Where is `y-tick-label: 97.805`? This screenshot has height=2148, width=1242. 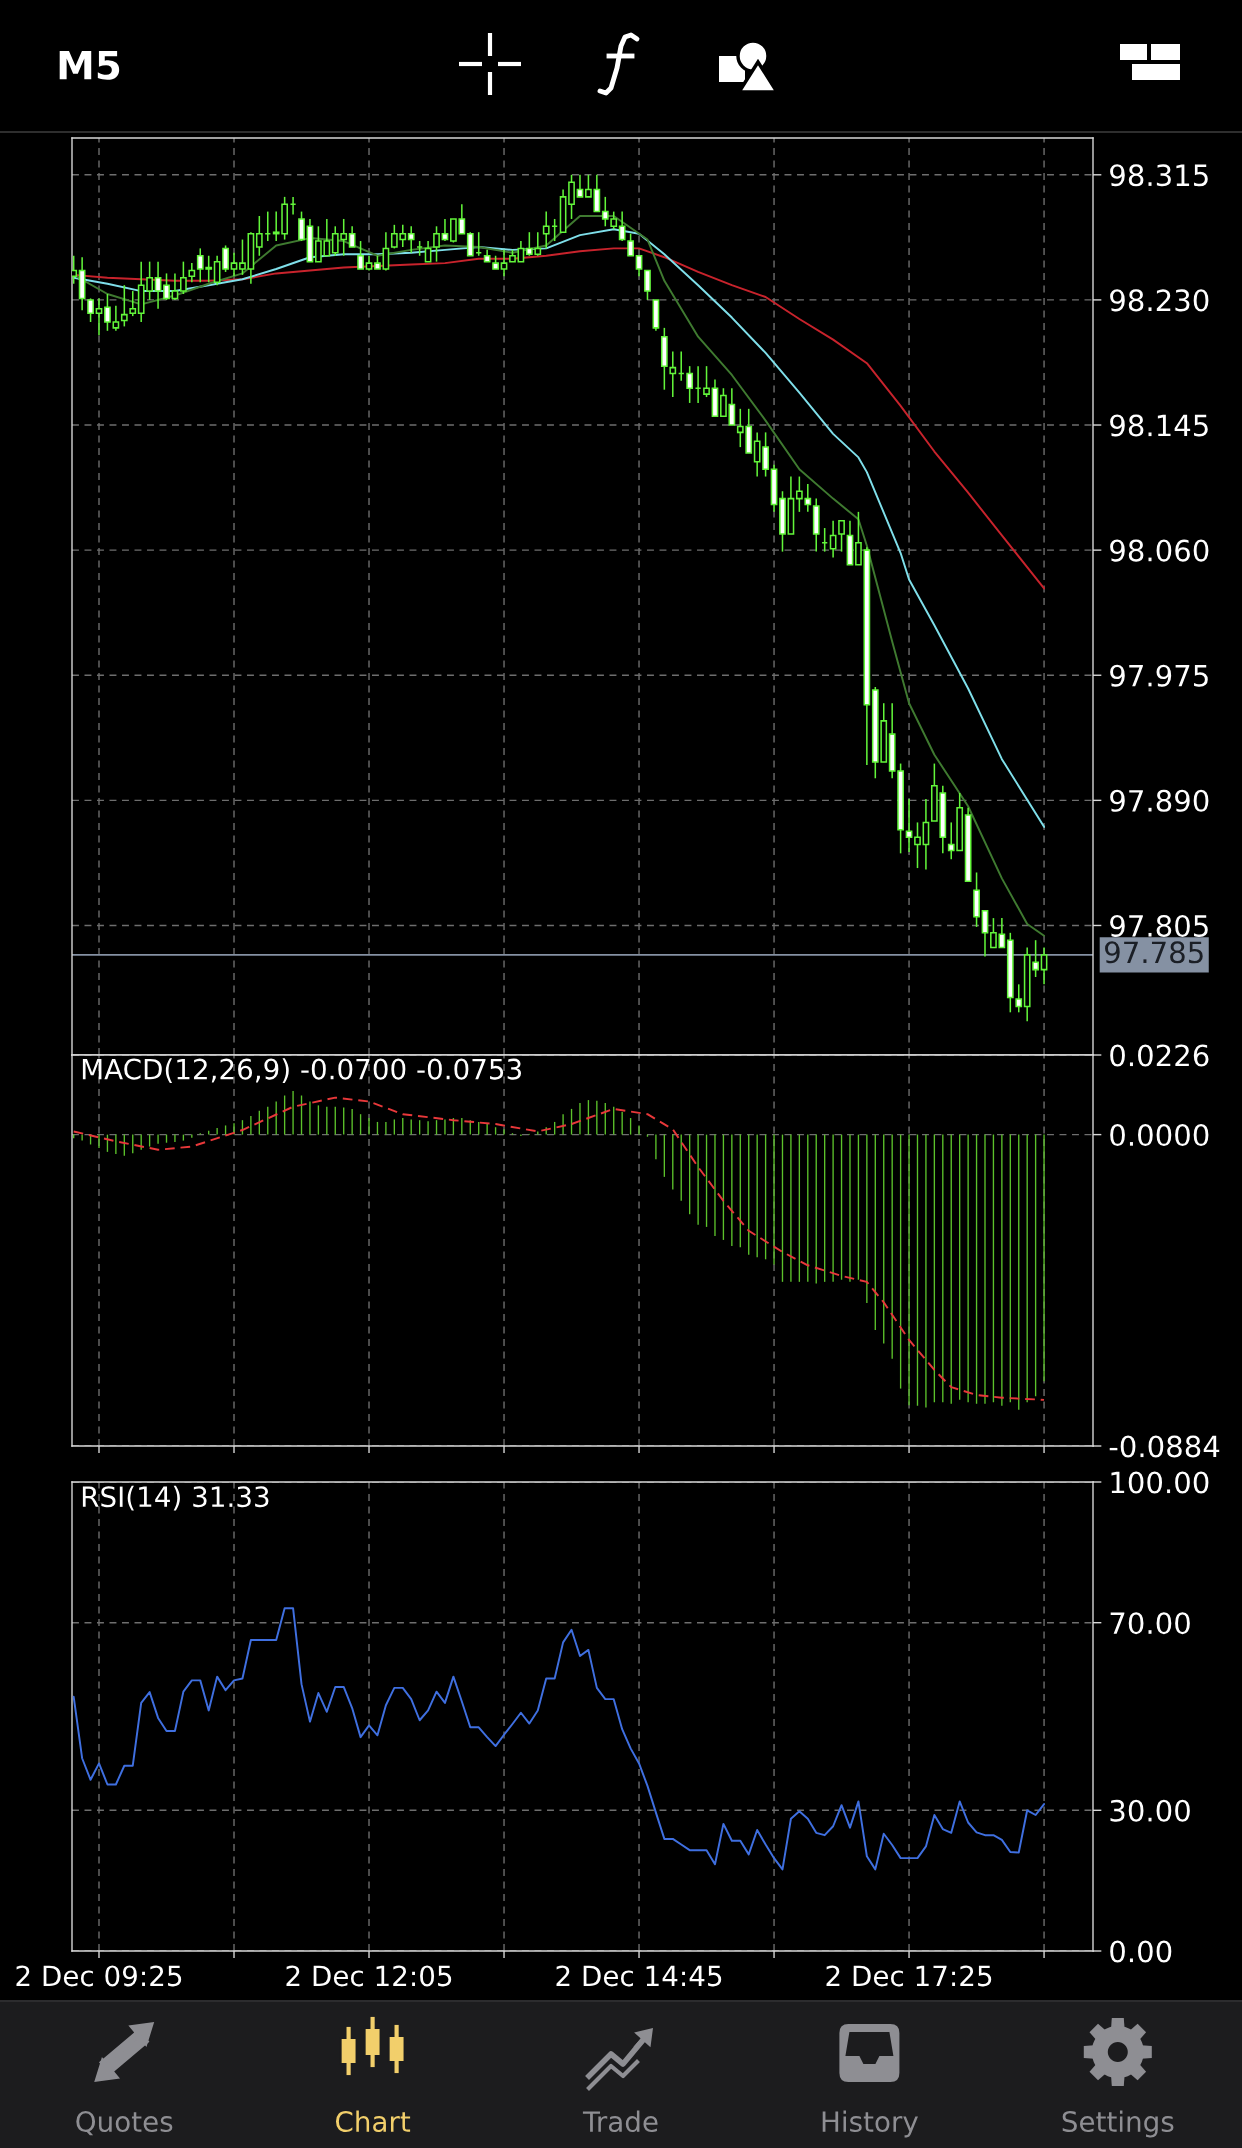
y-tick-label: 97.805 is located at coordinates (1159, 925).